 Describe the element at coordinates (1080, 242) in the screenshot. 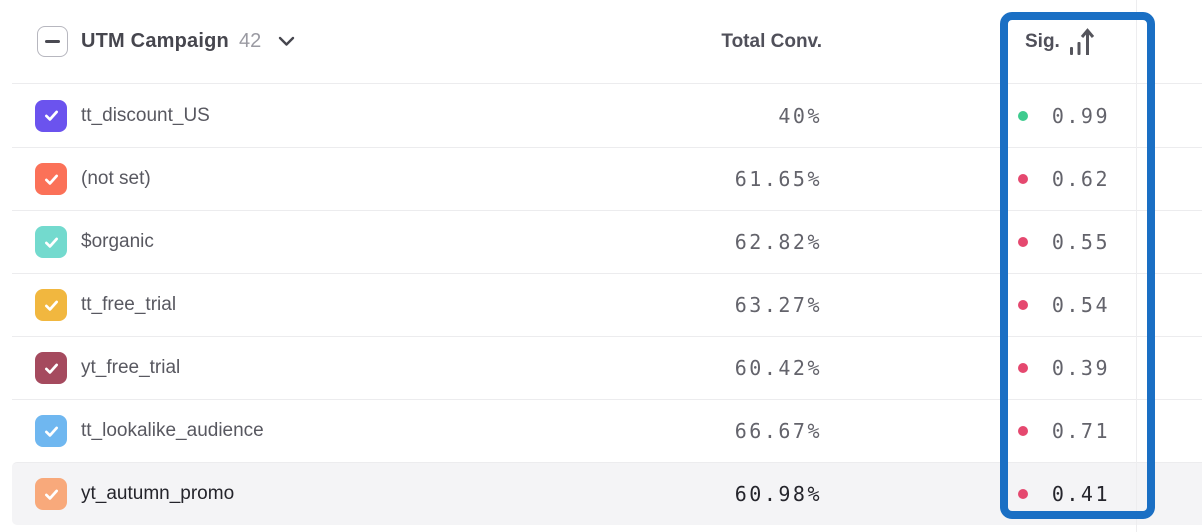

I see `sig-value: 0.55` at that location.